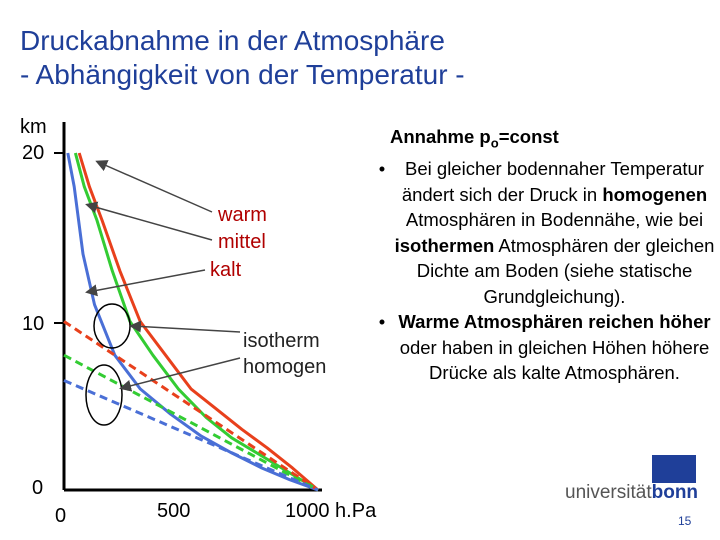  I want to click on homogen-circle, so click(104, 395).